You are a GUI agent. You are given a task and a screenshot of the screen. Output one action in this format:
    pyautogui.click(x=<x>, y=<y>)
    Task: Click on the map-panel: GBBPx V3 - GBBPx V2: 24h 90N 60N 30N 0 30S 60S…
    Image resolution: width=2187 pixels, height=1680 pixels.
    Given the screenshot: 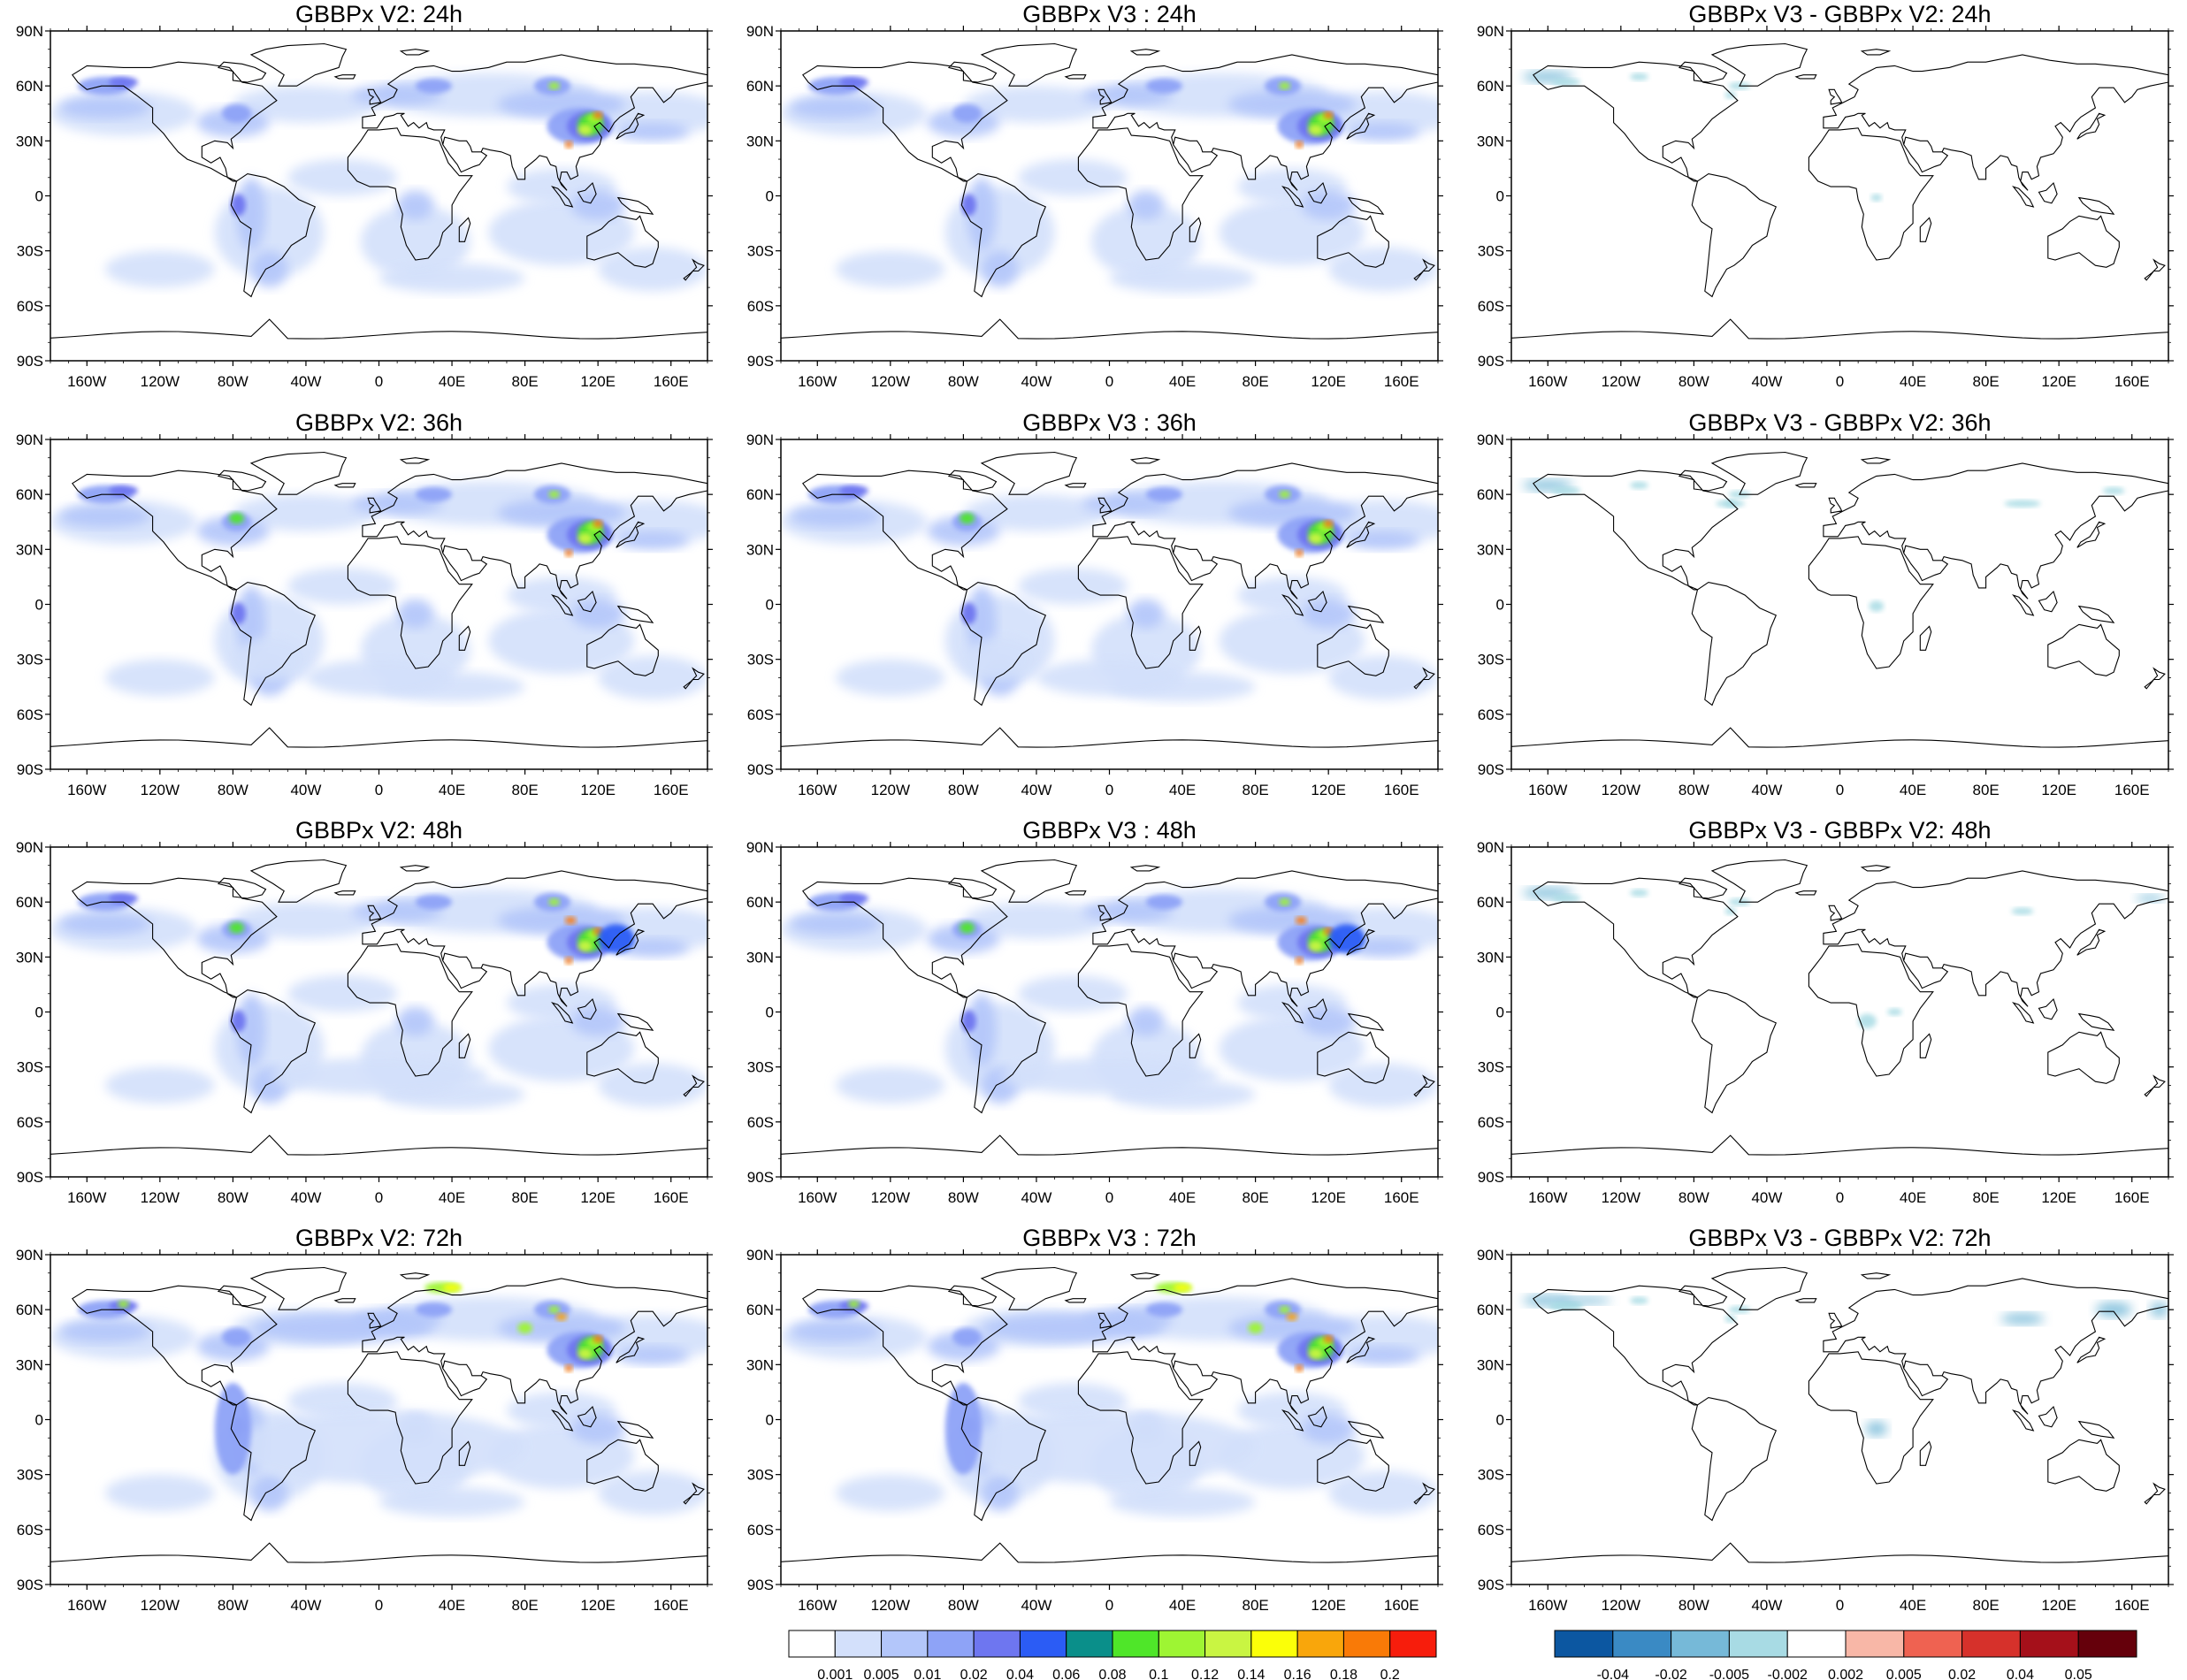 What is the action you would take?
    pyautogui.click(x=1825, y=195)
    